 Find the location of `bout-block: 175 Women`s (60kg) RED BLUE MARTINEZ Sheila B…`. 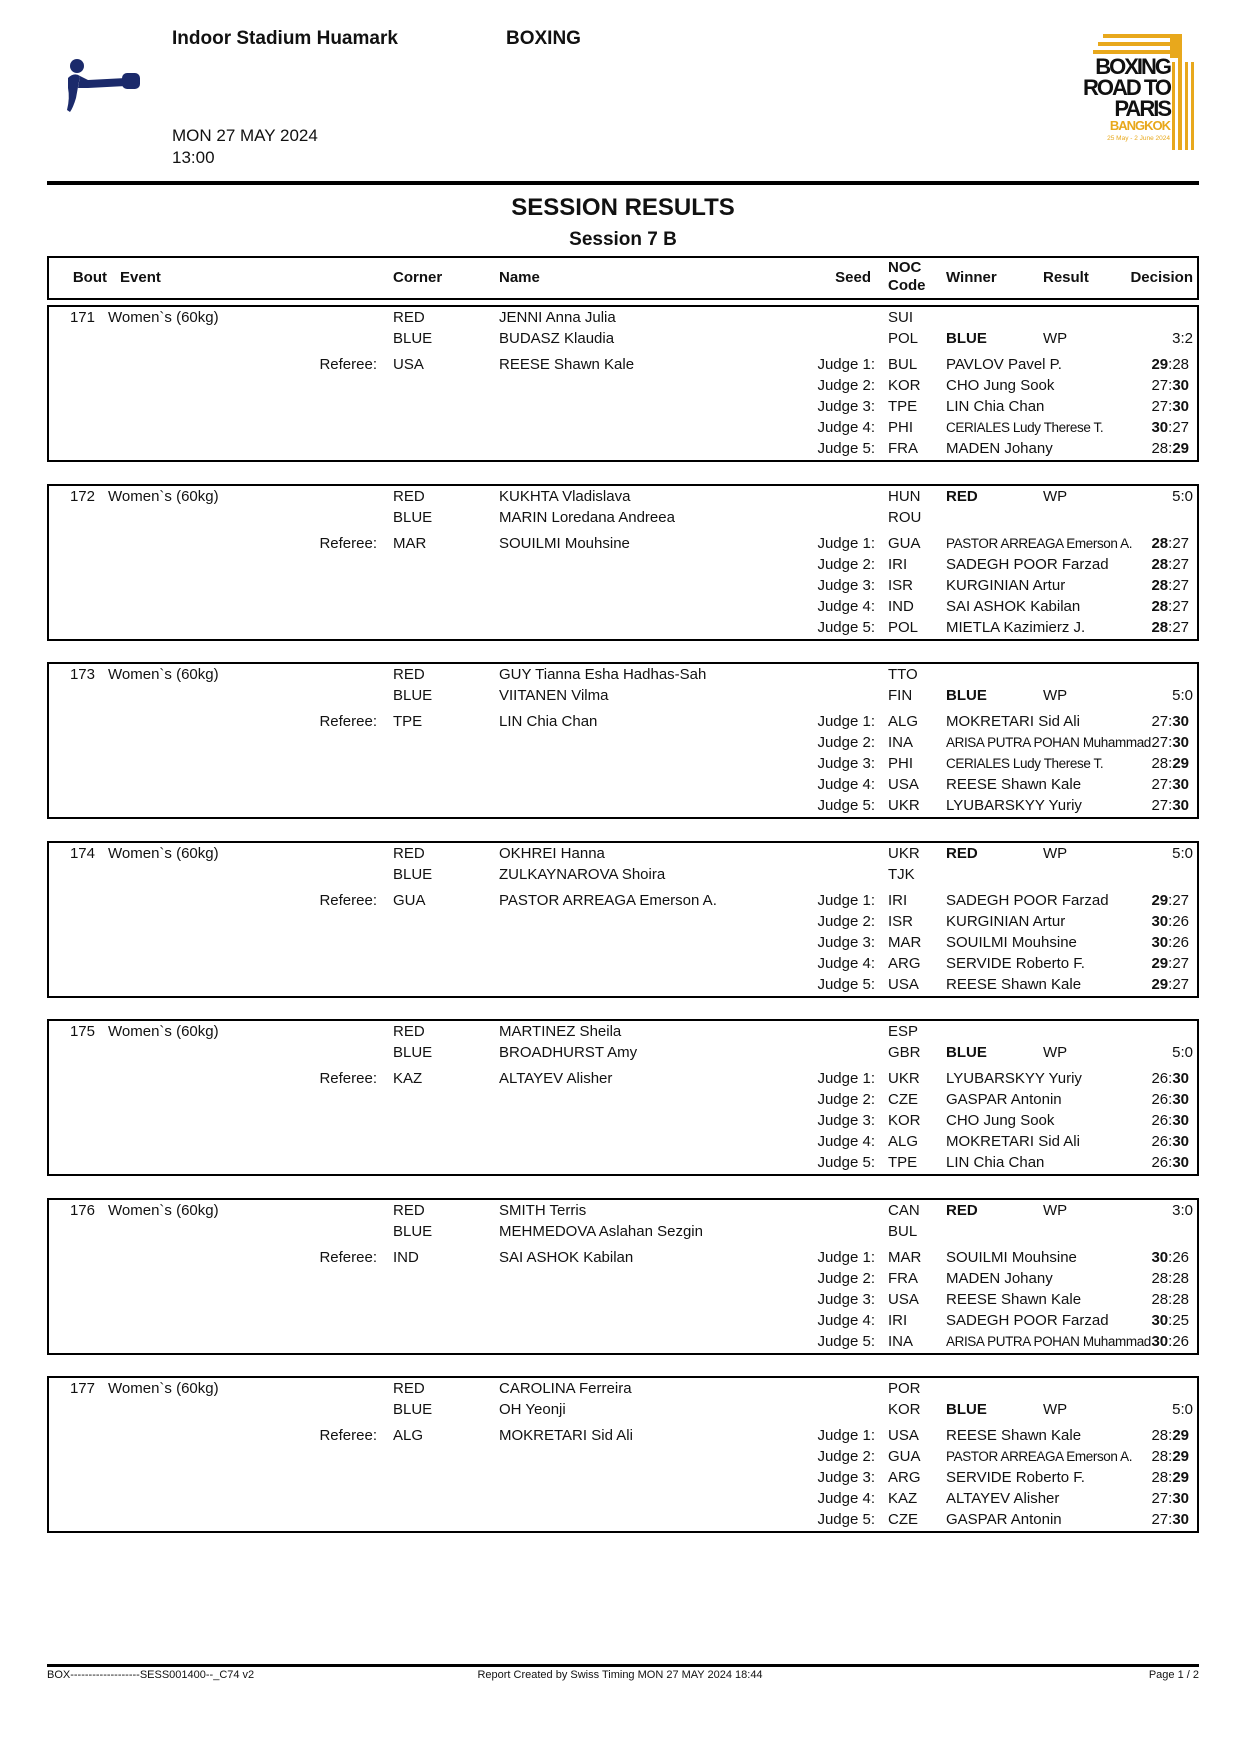

bout-block: 175 Women`s (60kg) RED BLUE MARTINEZ Sheila B… is located at coordinates (623, 1097).